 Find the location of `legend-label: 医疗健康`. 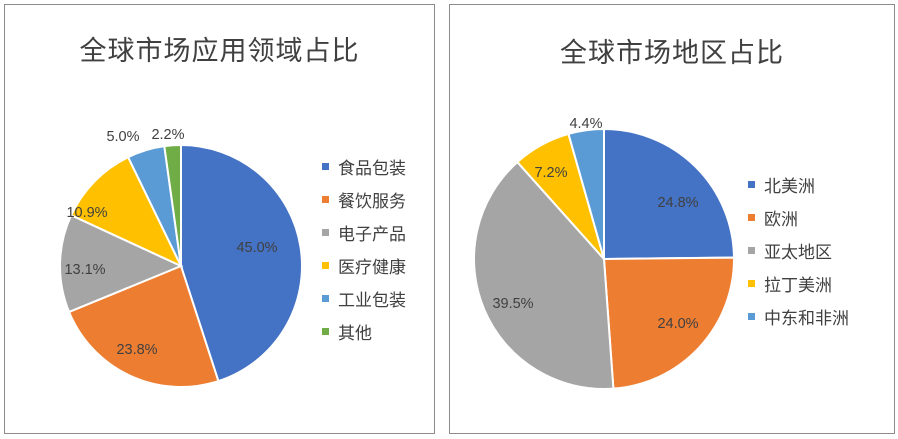

legend-label: 医疗健康 is located at coordinates (372, 268).